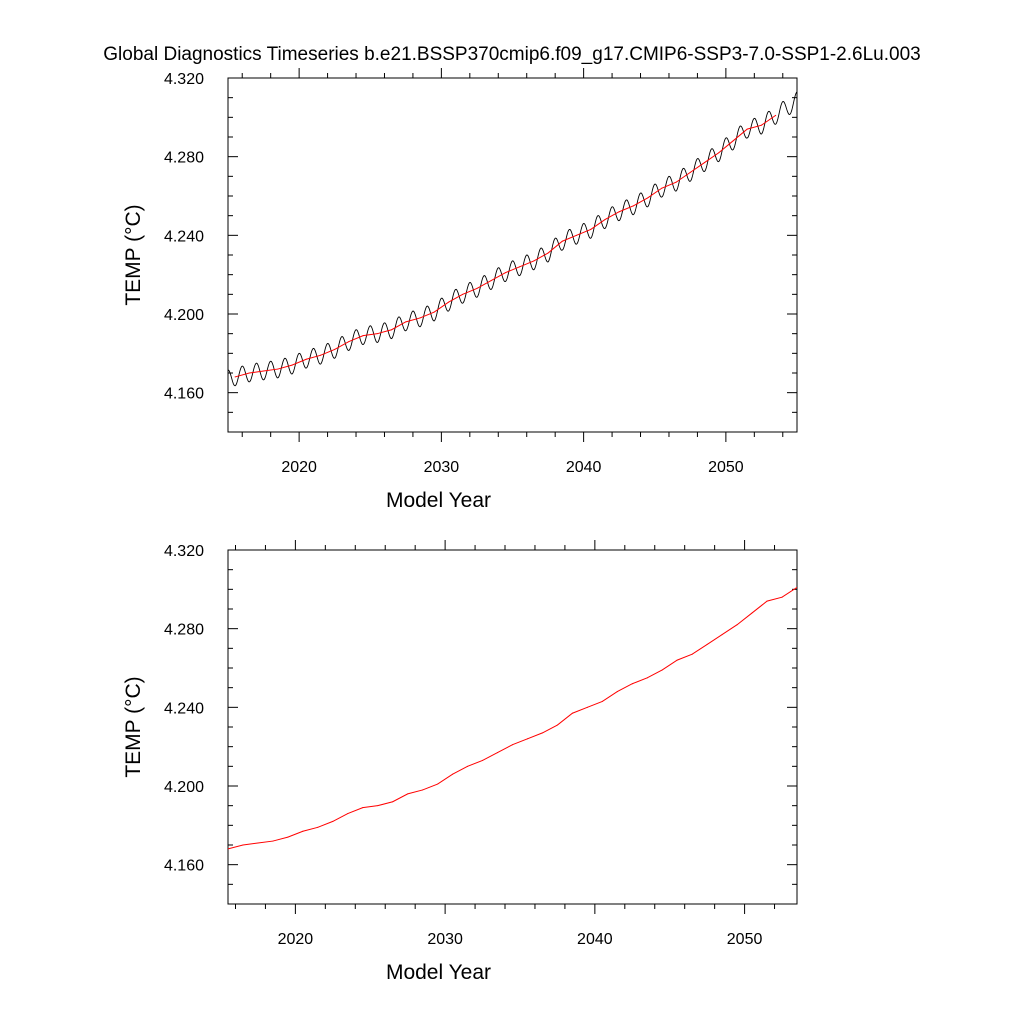 The image size is (1024, 1024). Describe the element at coordinates (184, 708) in the screenshot. I see `y-tick-label: 4.240` at that location.